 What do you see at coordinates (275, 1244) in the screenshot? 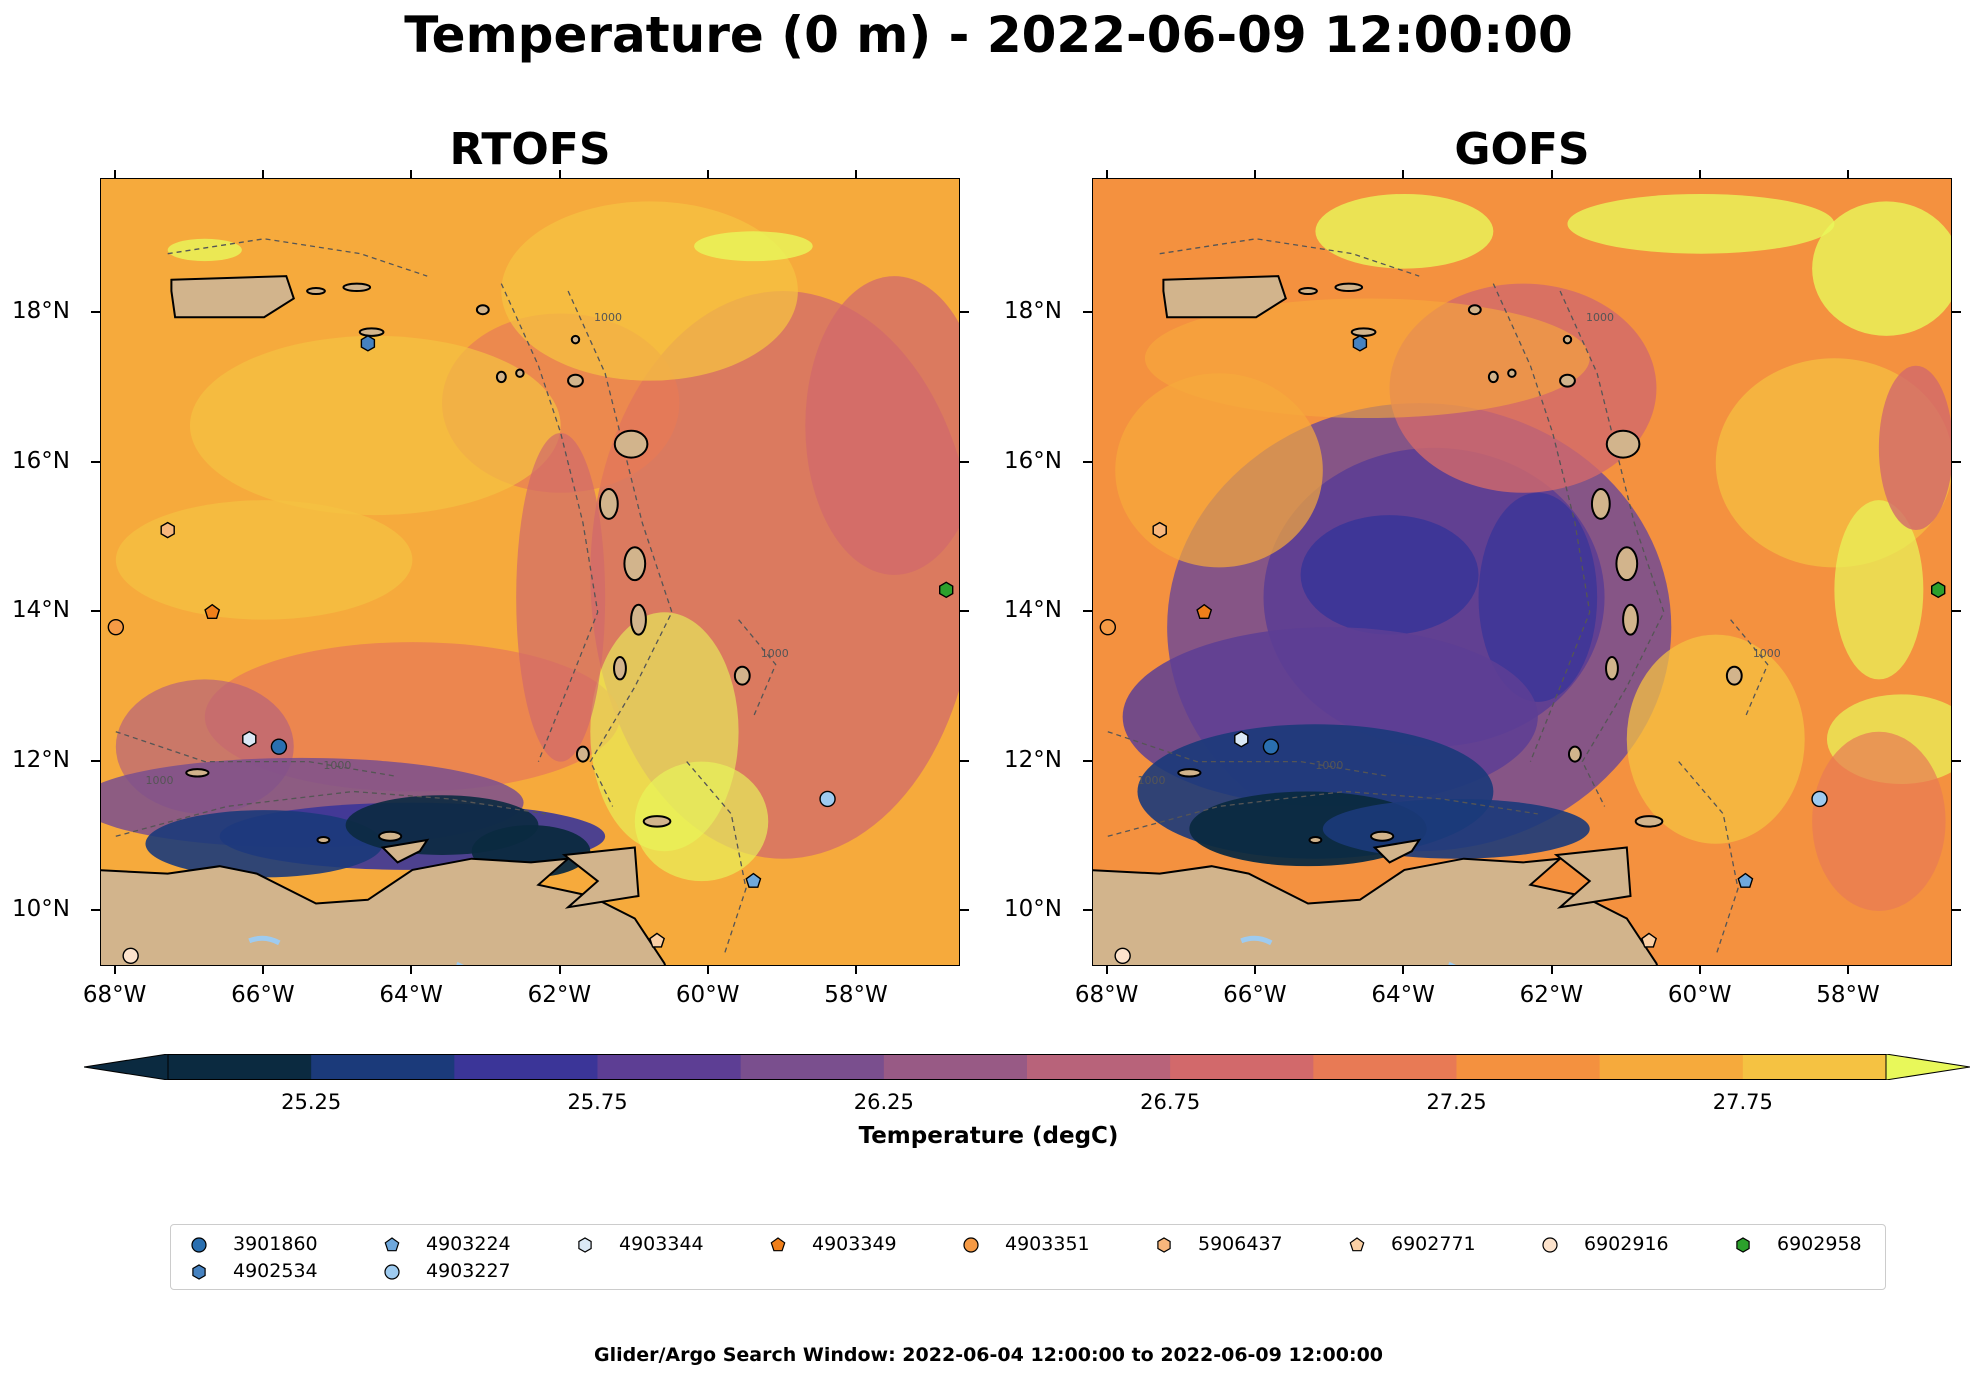
I see `legend-label: 3901860` at bounding box center [275, 1244].